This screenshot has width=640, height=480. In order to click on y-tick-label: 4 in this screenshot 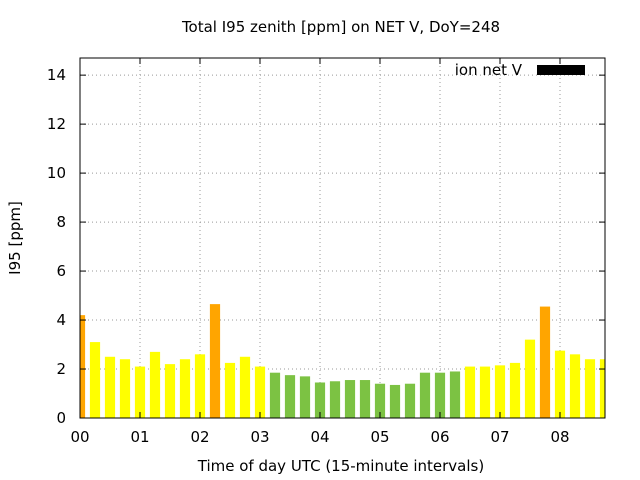, I will do `click(61, 320)`.